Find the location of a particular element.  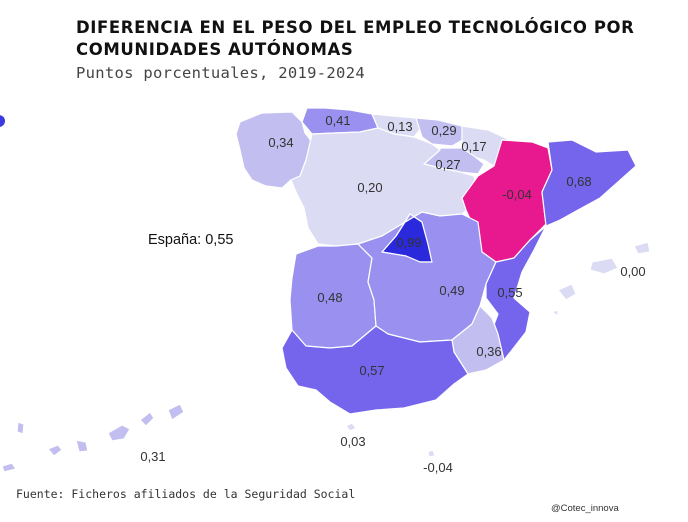

value-label-regi-n-de-murcia: 0,36 is located at coordinates (488, 351).